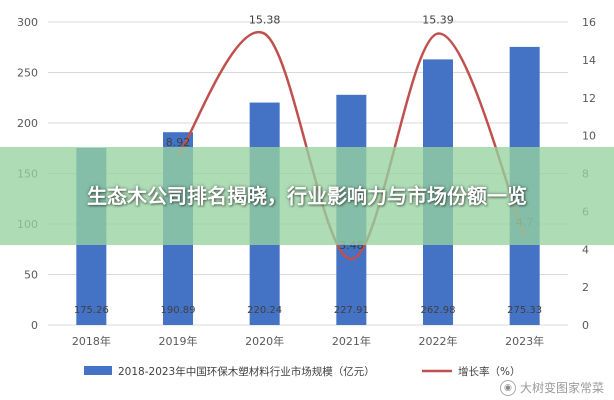 The image size is (614, 400). What do you see at coordinates (589, 60) in the screenshot?
I see `y-right-tick-label: 14` at bounding box center [589, 60].